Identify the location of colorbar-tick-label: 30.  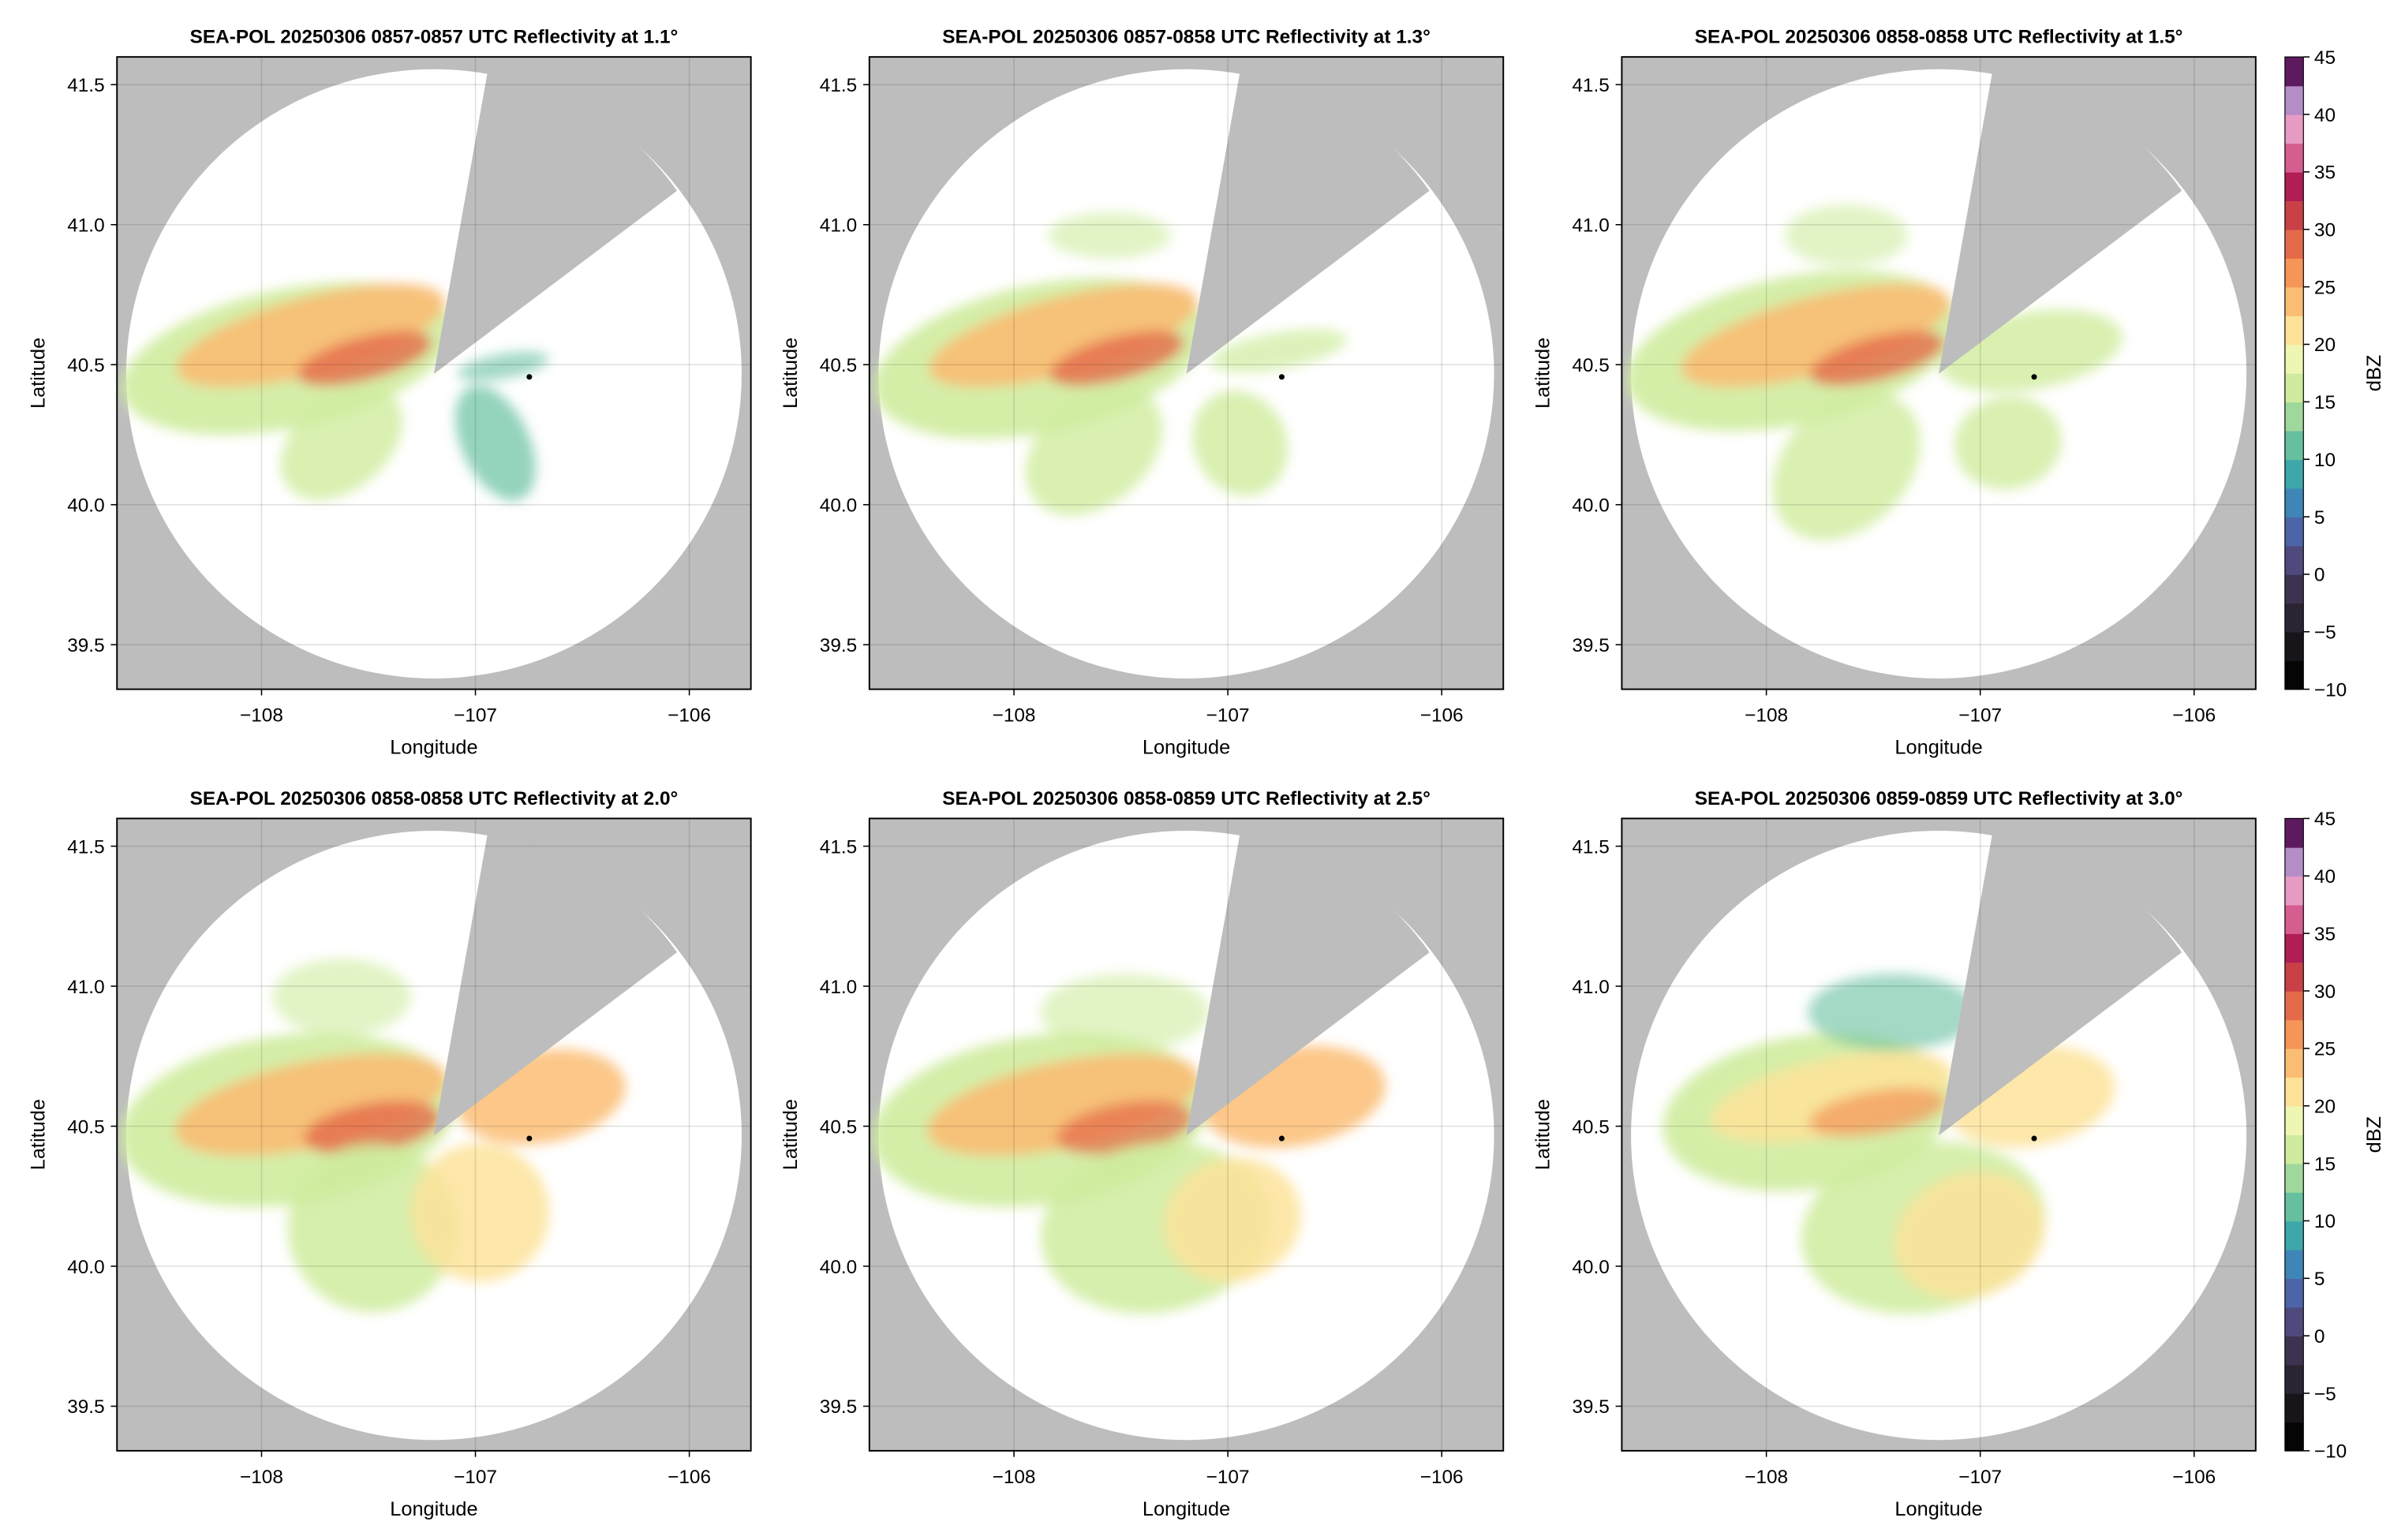
(2325, 992).